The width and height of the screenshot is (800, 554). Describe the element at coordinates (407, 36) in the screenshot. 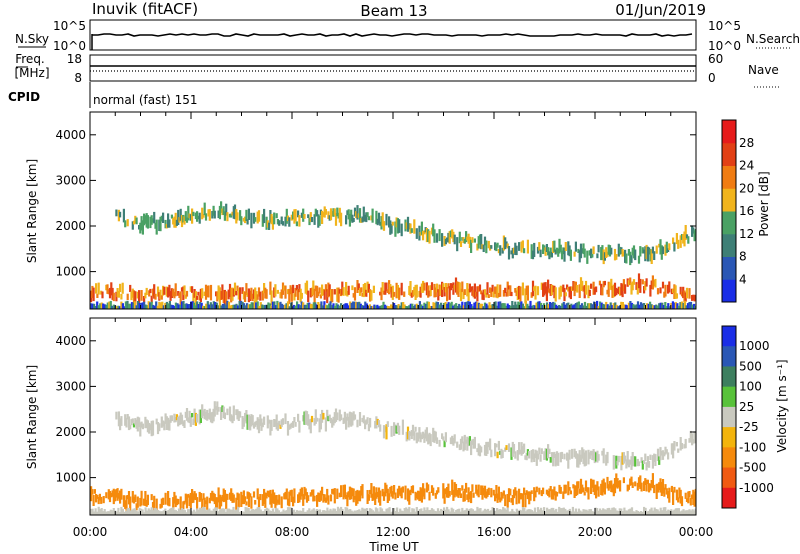

I see `nsky-strip: N.Sky 10^5 10^0 10^5 10^0 N.Search` at that location.